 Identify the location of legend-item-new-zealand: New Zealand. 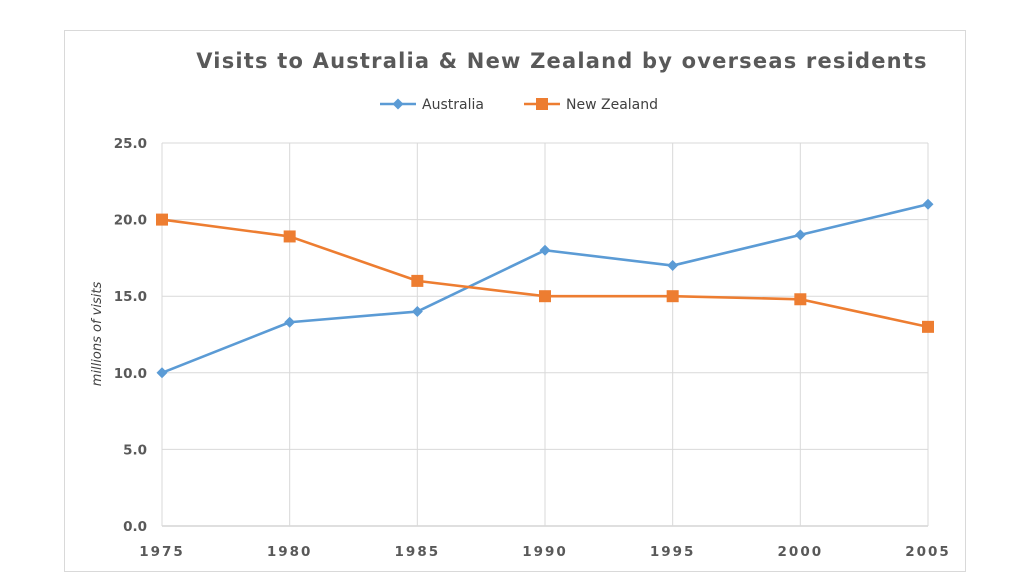
(591, 105).